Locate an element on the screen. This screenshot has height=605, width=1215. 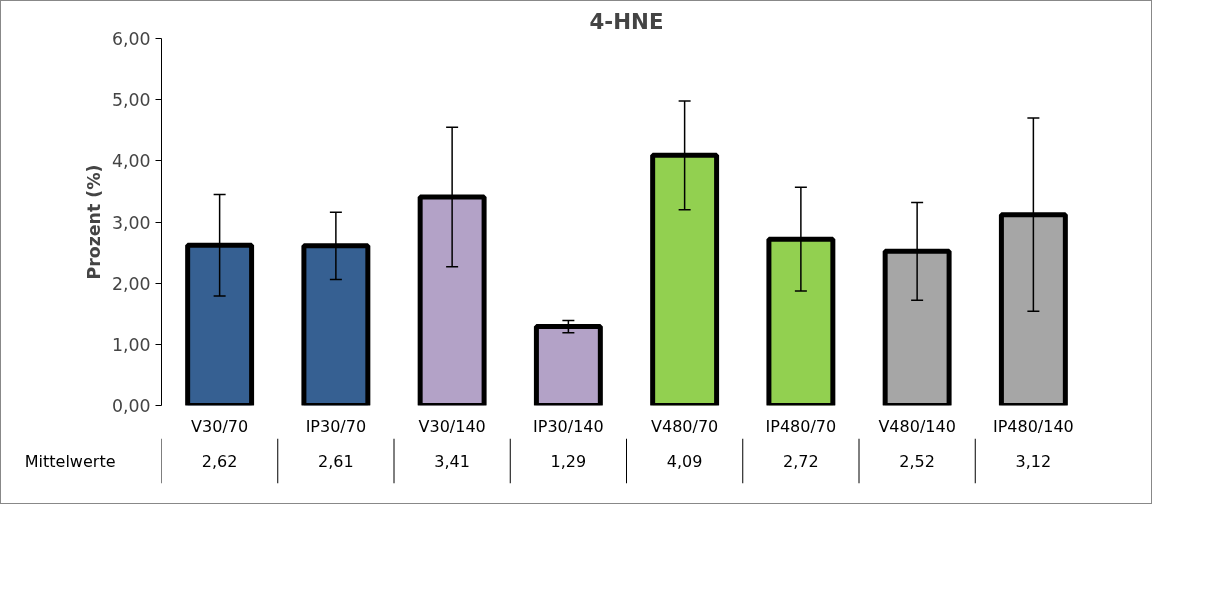
x-tick-label: V480/70 is located at coordinates (685, 426).